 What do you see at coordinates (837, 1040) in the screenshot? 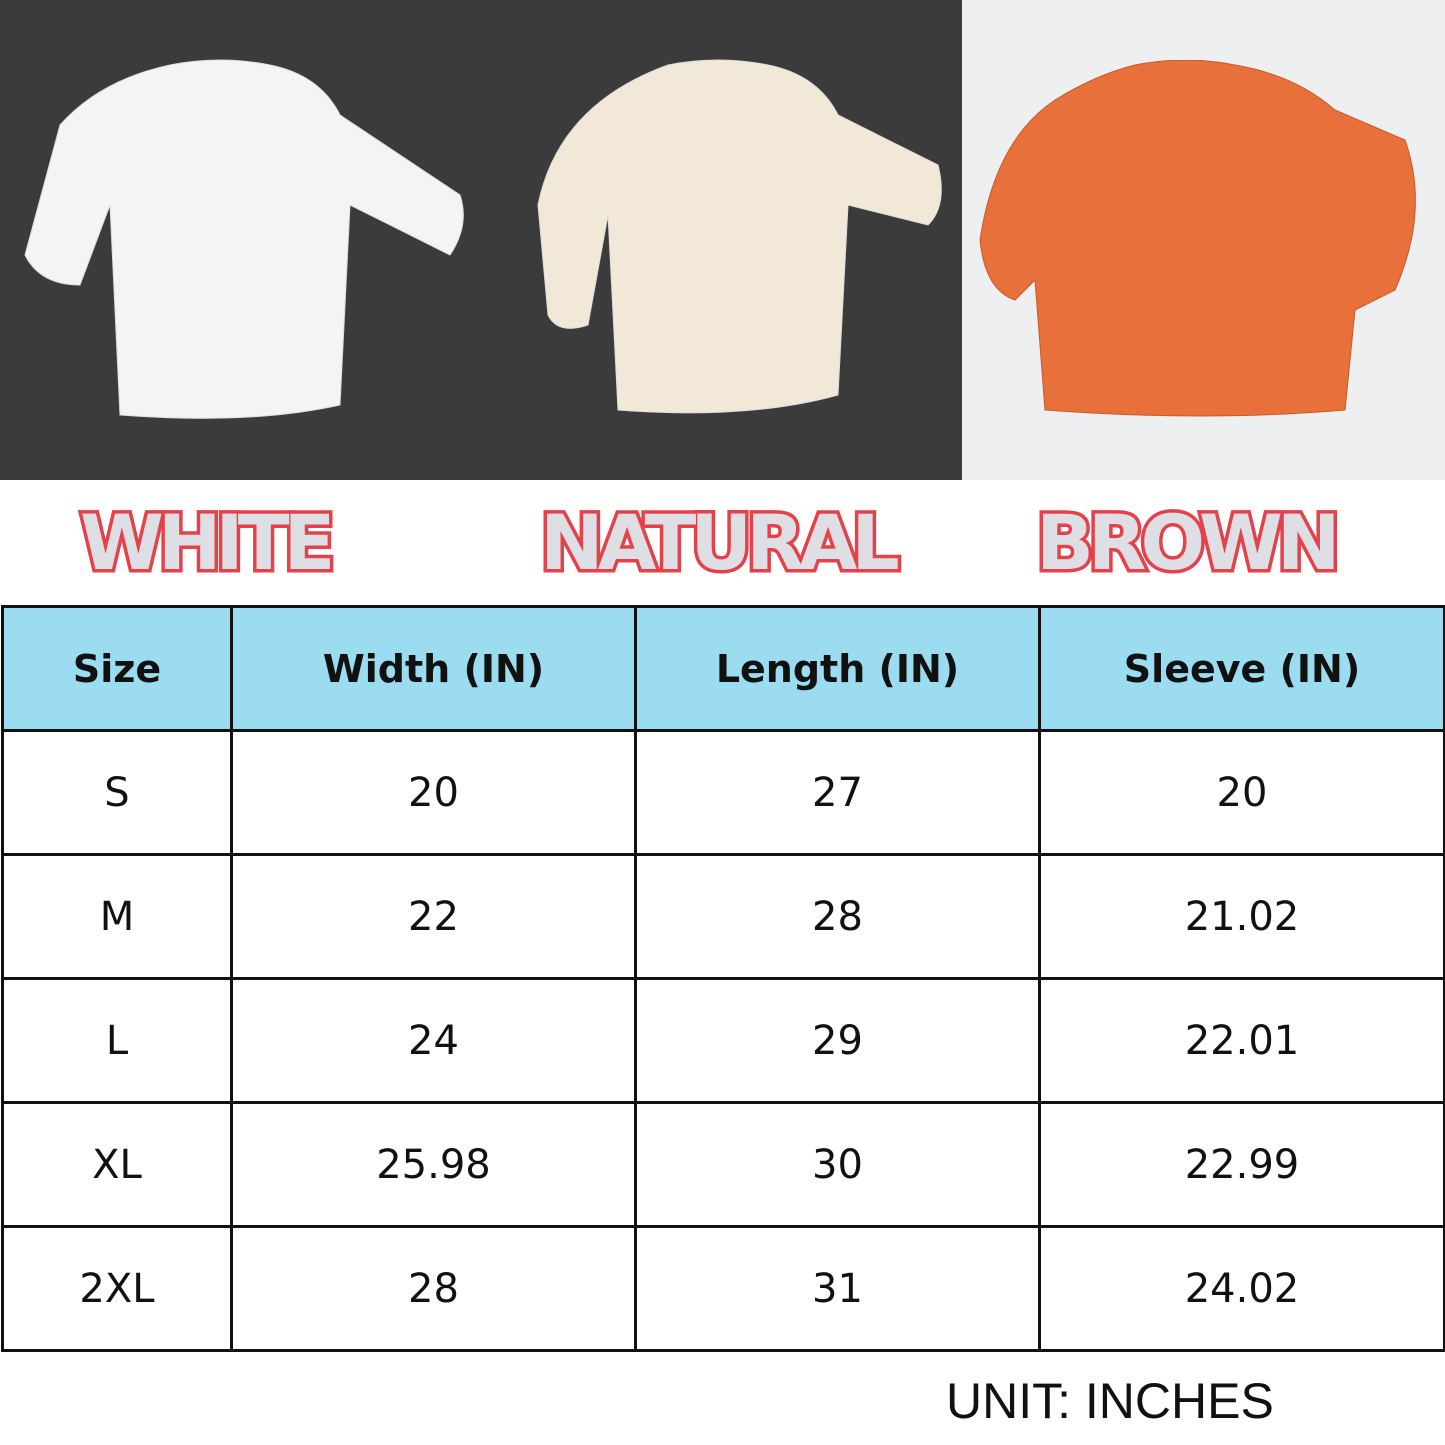
I see `cell-length: 29` at bounding box center [837, 1040].